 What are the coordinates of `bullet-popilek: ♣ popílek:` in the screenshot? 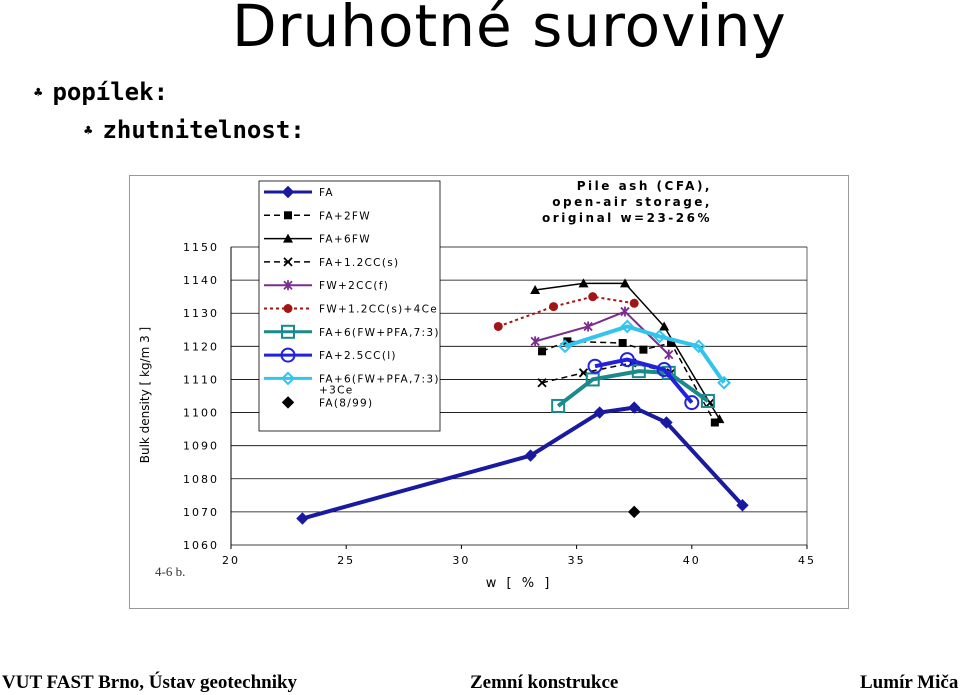 It's located at (101, 92).